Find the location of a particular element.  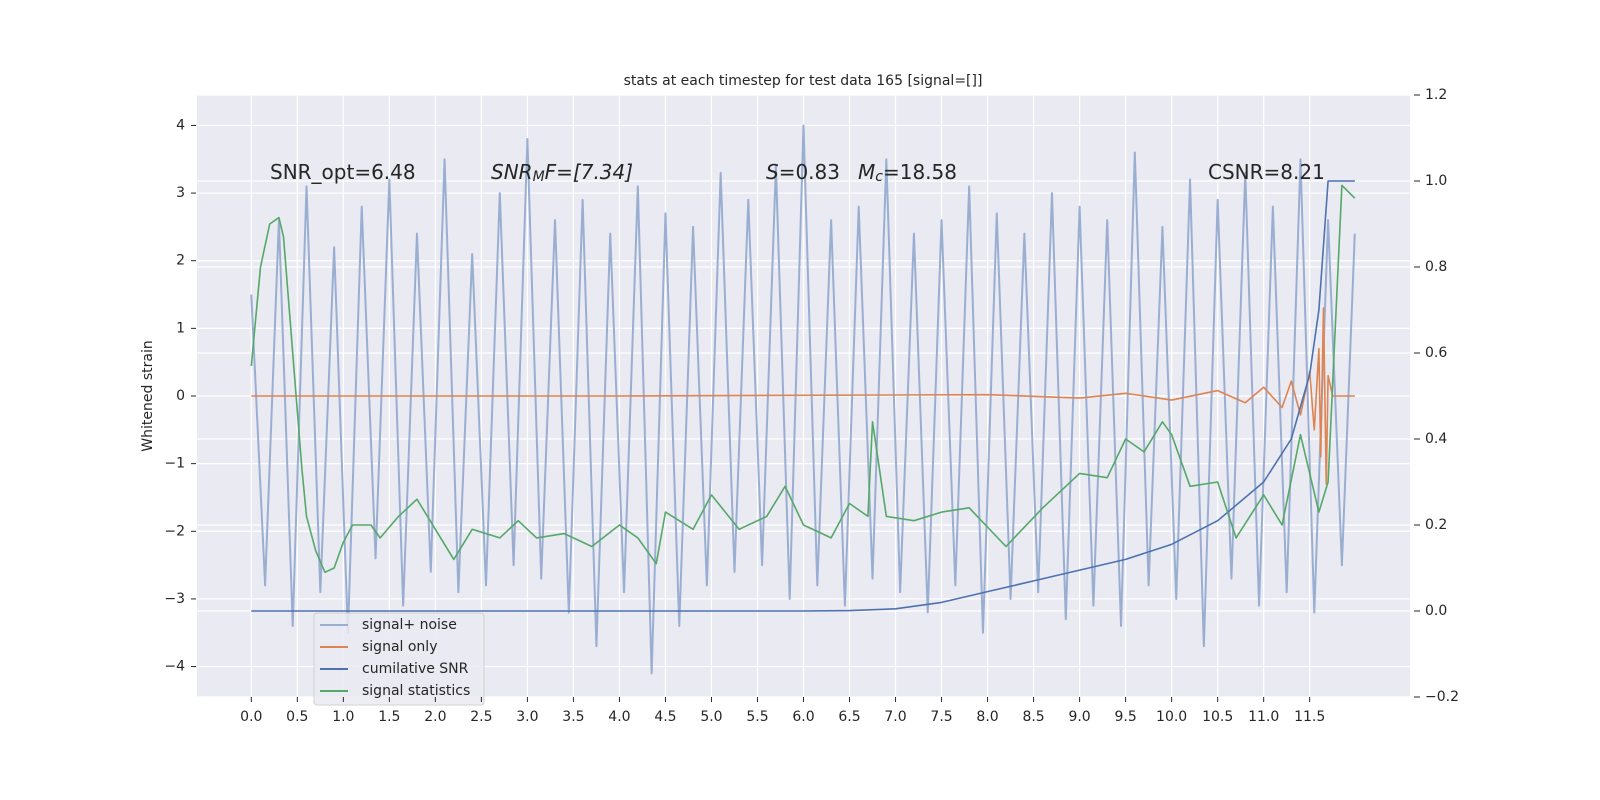

y-tick-label: 0 is located at coordinates (180, 396).